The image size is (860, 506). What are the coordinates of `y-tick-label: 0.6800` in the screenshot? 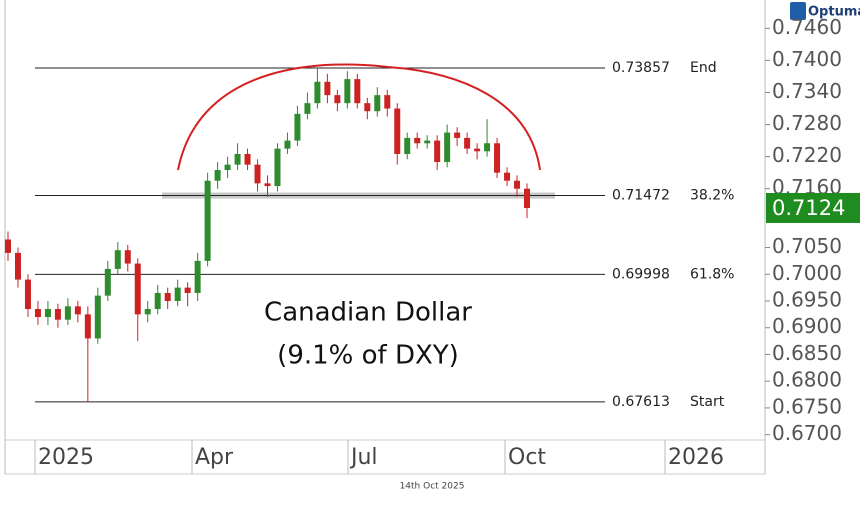 It's located at (807, 380).